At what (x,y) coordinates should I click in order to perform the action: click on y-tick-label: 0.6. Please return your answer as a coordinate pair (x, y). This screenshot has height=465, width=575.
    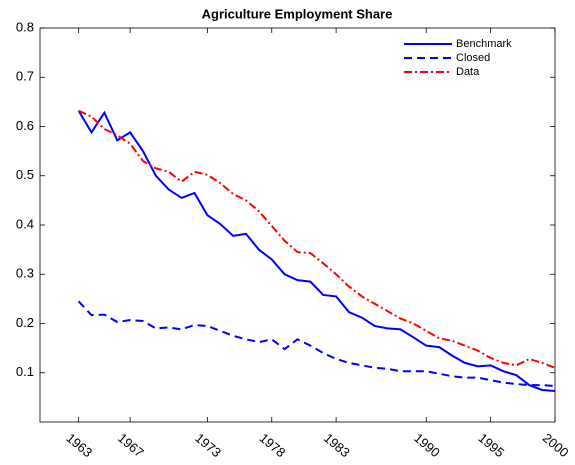
    Looking at the image, I should click on (25, 125).